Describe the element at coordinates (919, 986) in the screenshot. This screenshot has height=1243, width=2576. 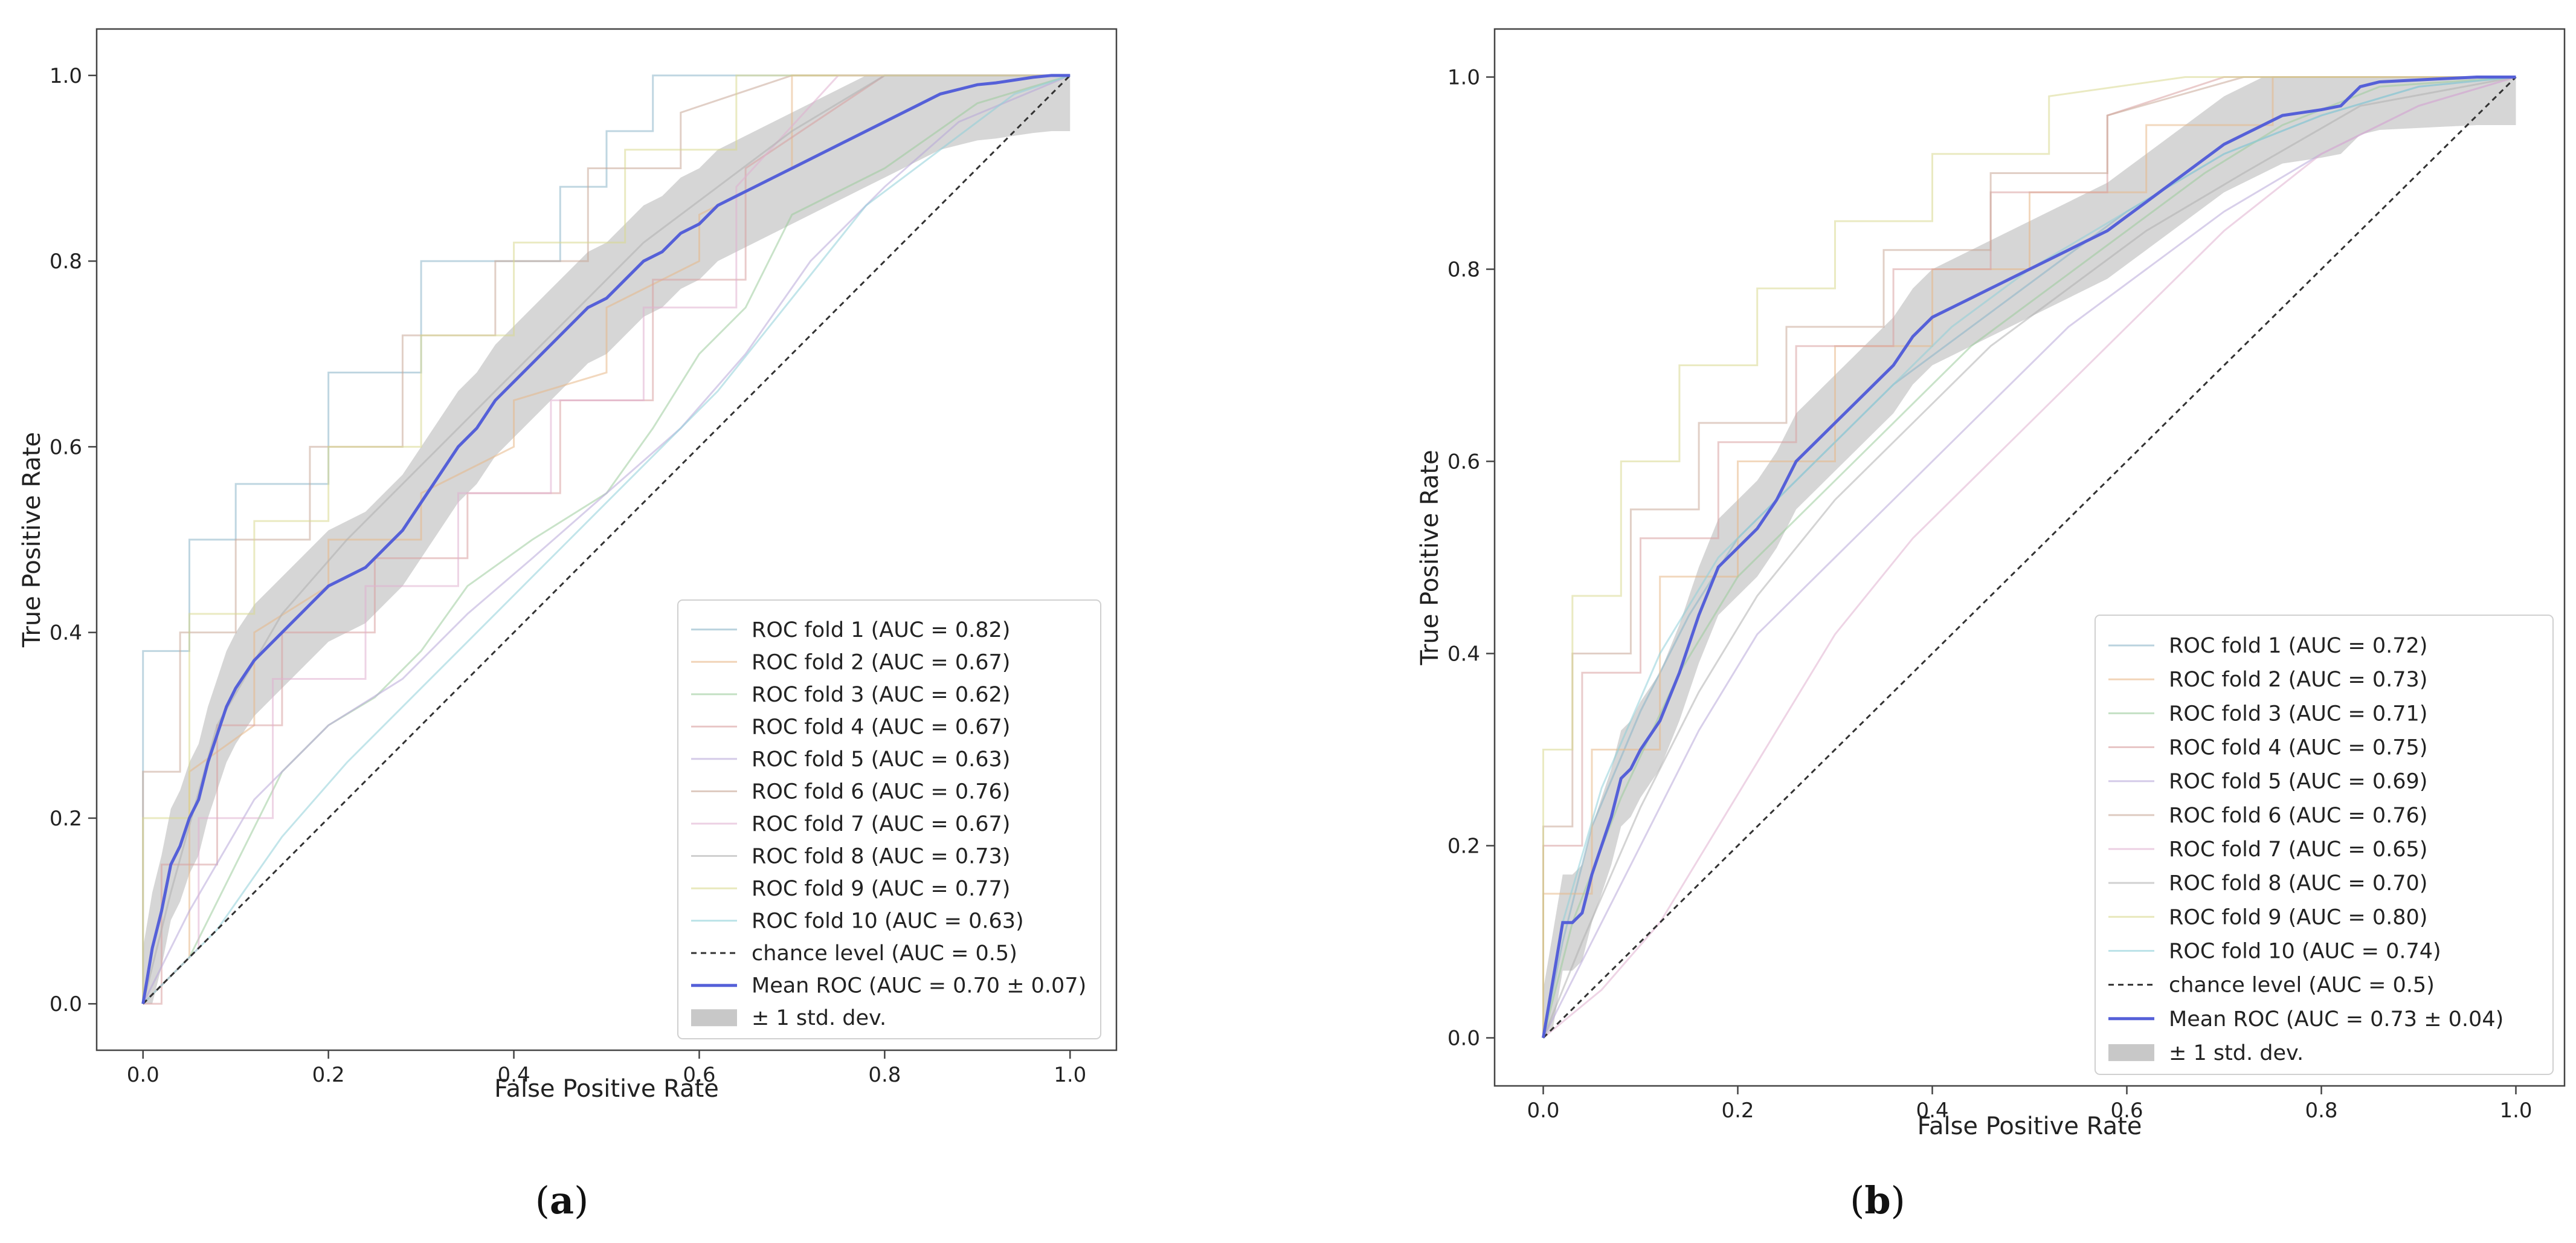
I see `legend-label: Mean ROC (AUC = 0.70 ± 0.07)` at that location.